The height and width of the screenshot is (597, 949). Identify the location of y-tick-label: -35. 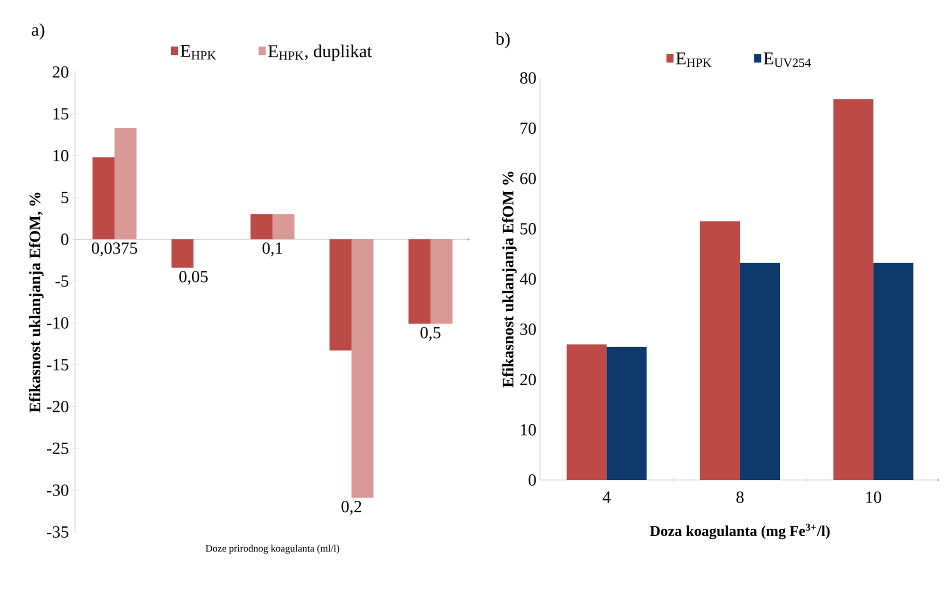
(57, 532).